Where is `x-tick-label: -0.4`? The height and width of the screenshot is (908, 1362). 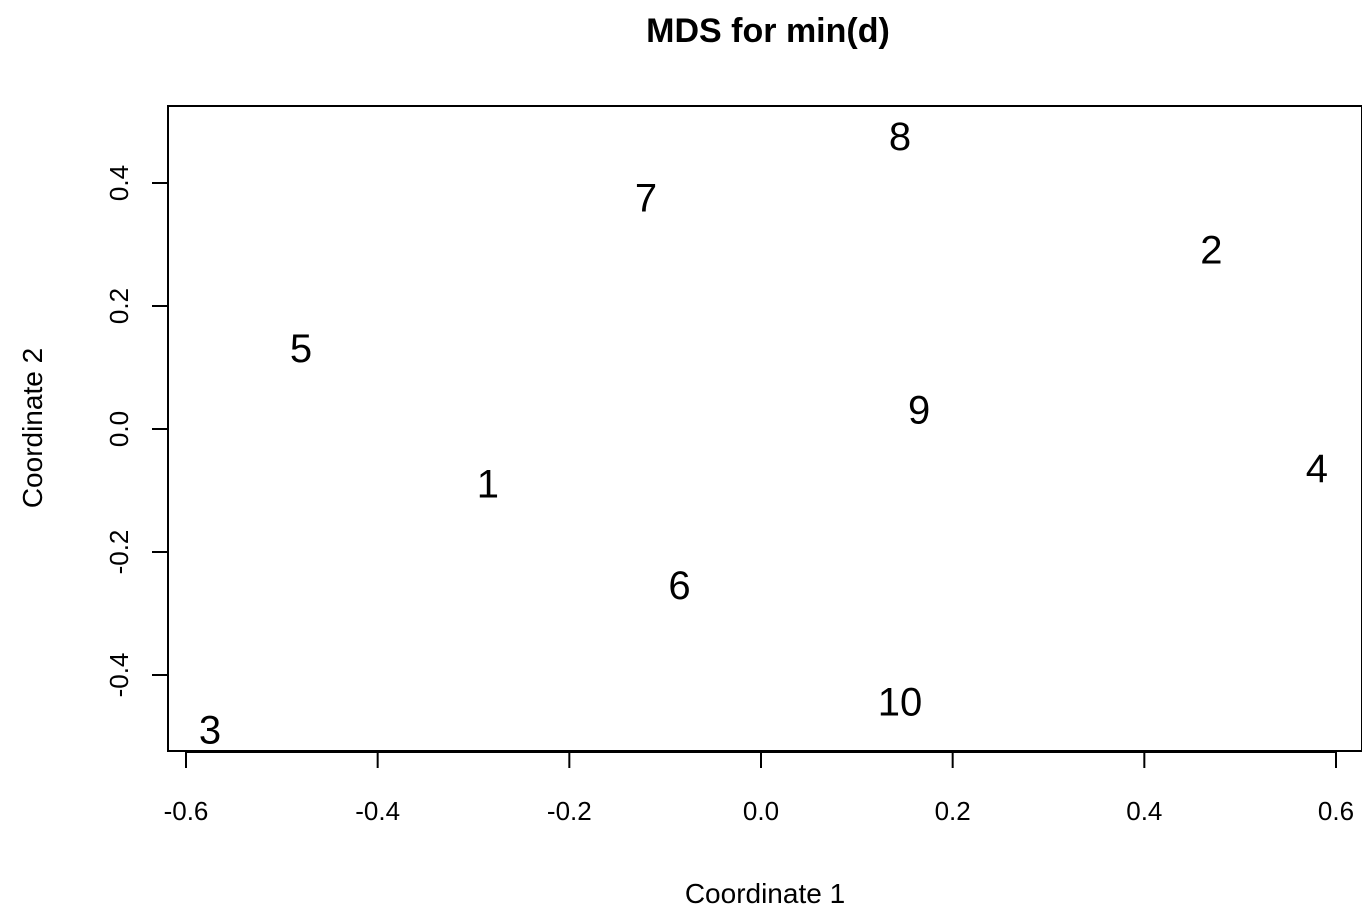
x-tick-label: -0.4 is located at coordinates (377, 811).